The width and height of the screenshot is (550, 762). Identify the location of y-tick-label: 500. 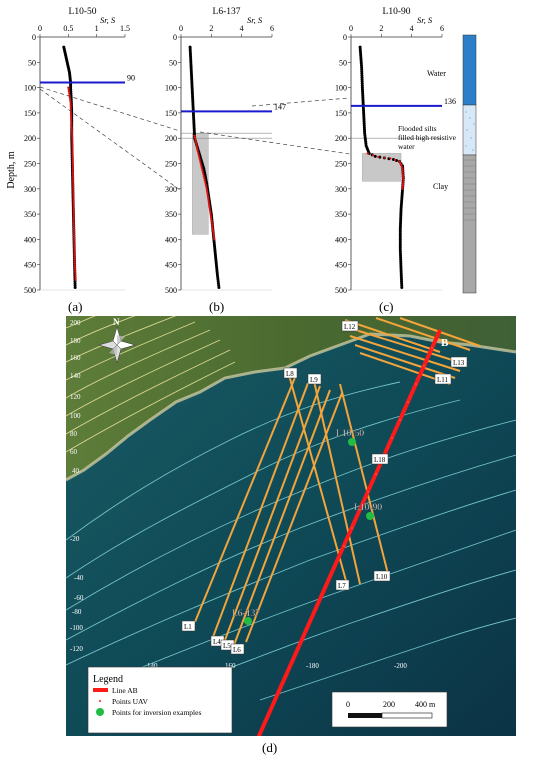
(341, 290).